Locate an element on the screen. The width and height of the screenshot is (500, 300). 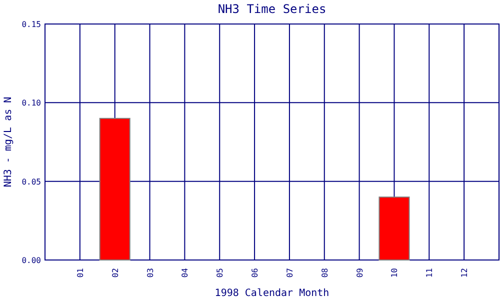
x-tick-label: 01 is located at coordinates (80, 273).